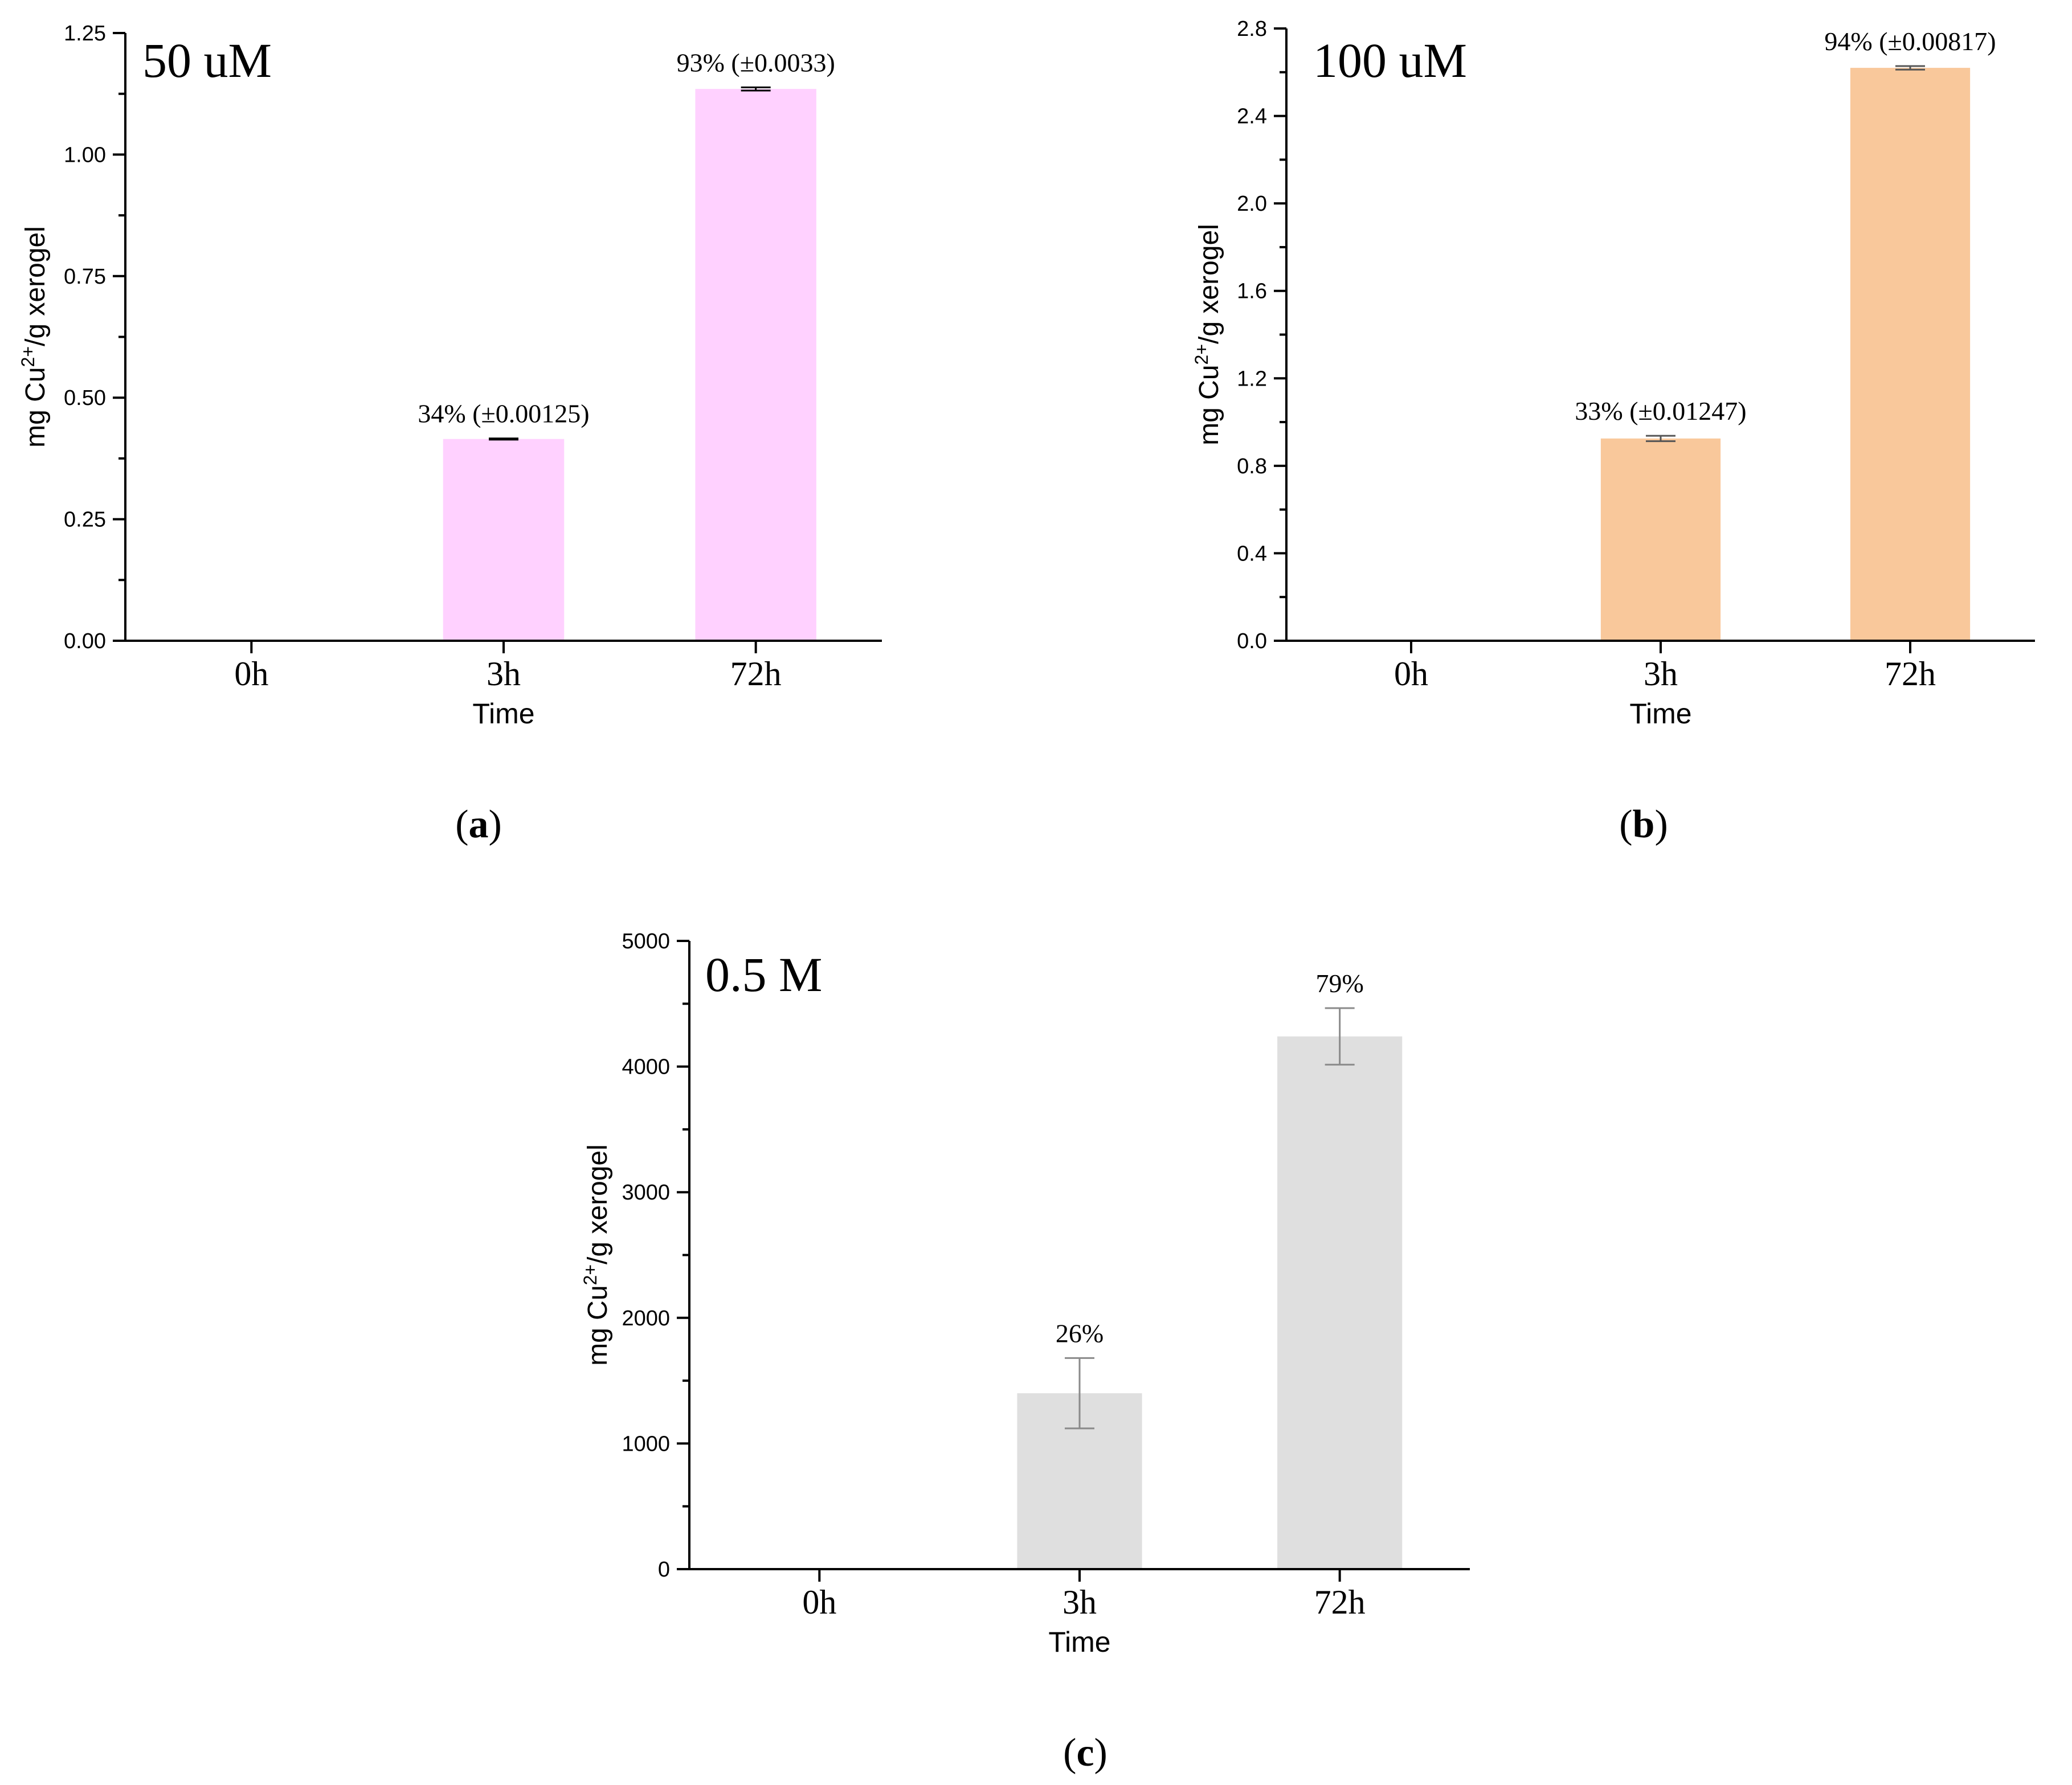  I want to click on y-tick-label: 1000, so click(646, 1444).